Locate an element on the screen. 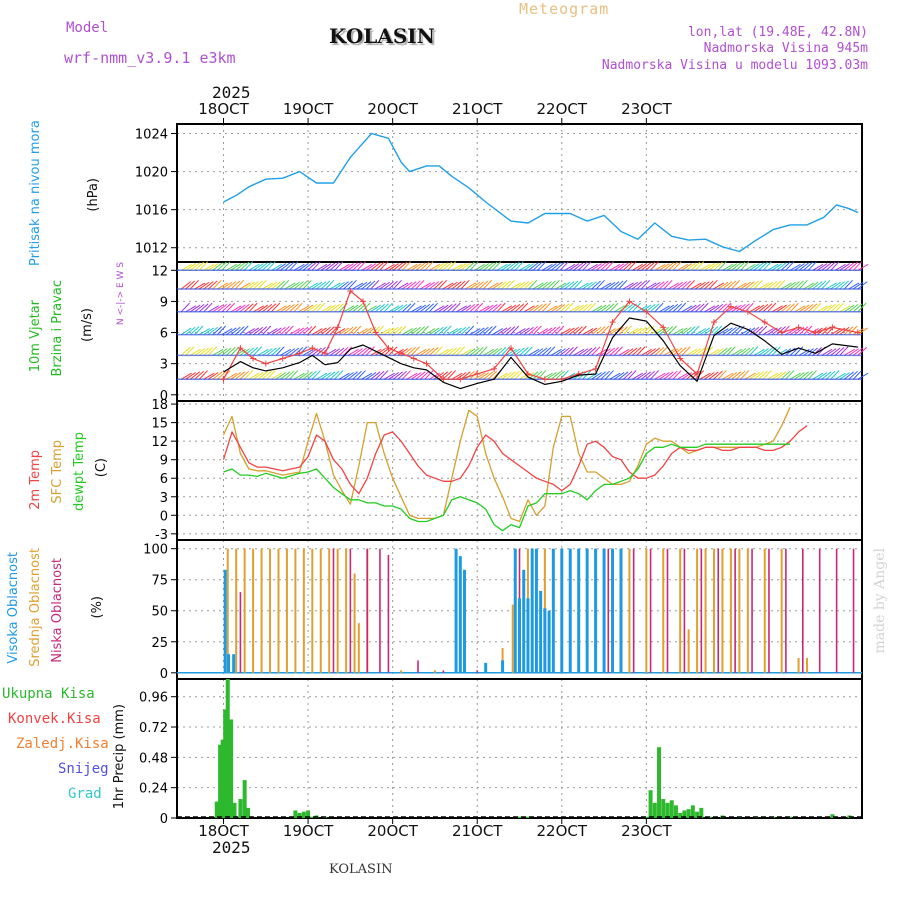  station-title: KOLASIN is located at coordinates (382, 36).